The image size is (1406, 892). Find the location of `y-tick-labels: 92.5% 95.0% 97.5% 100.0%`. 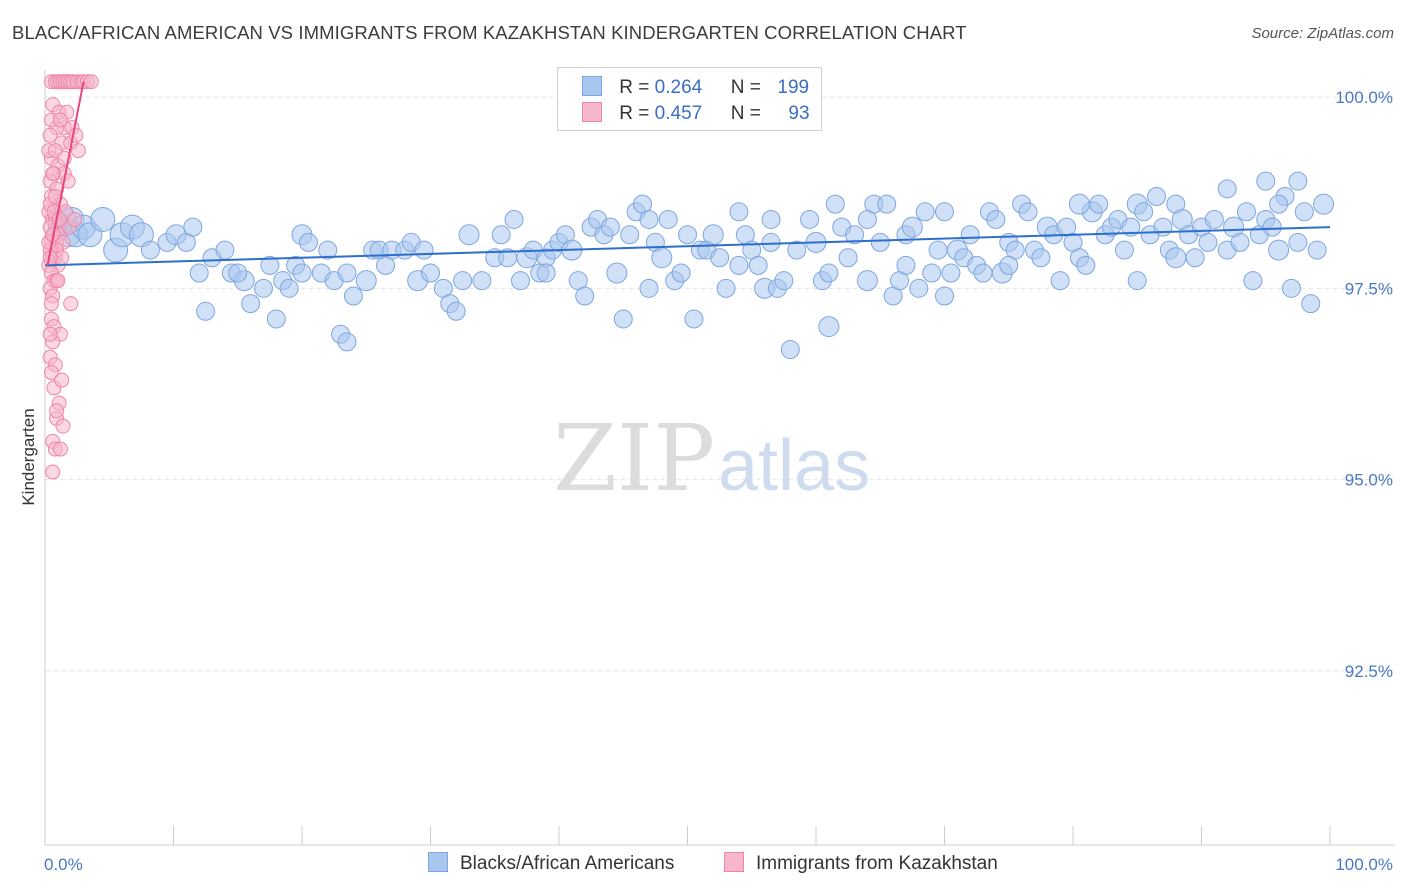

y-tick-labels: 92.5% 95.0% 97.5% 100.0% is located at coordinates (1364, 384).